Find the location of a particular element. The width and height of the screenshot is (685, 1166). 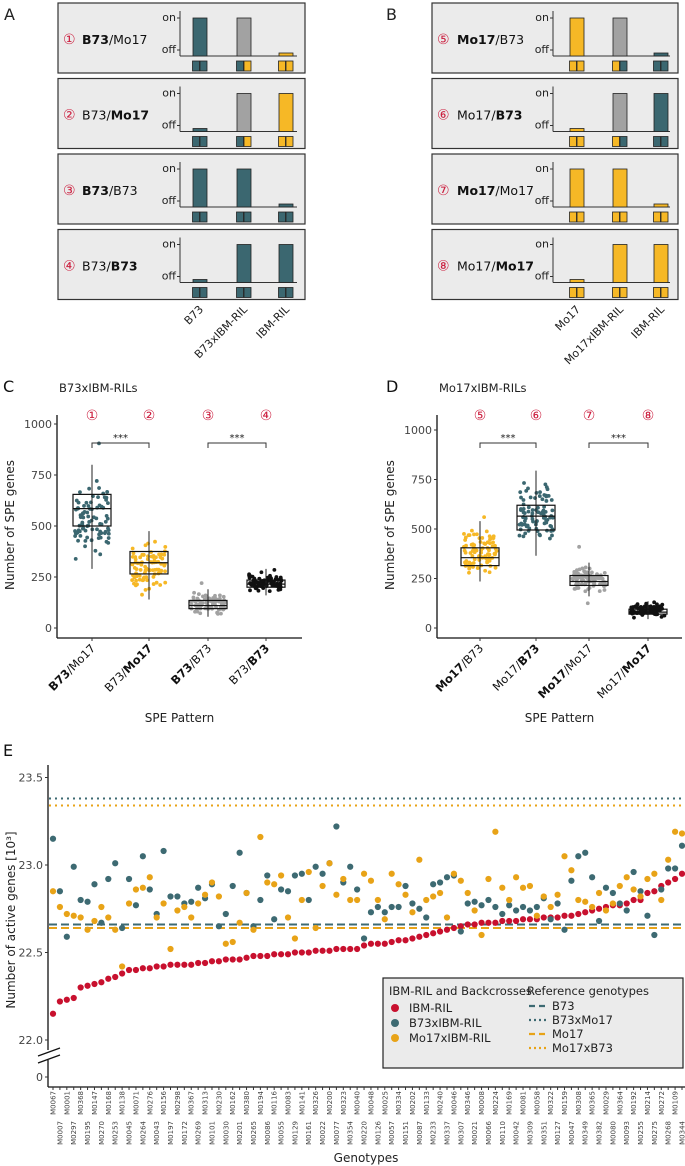

on-tick-label: on is located at coordinates (169, 93).